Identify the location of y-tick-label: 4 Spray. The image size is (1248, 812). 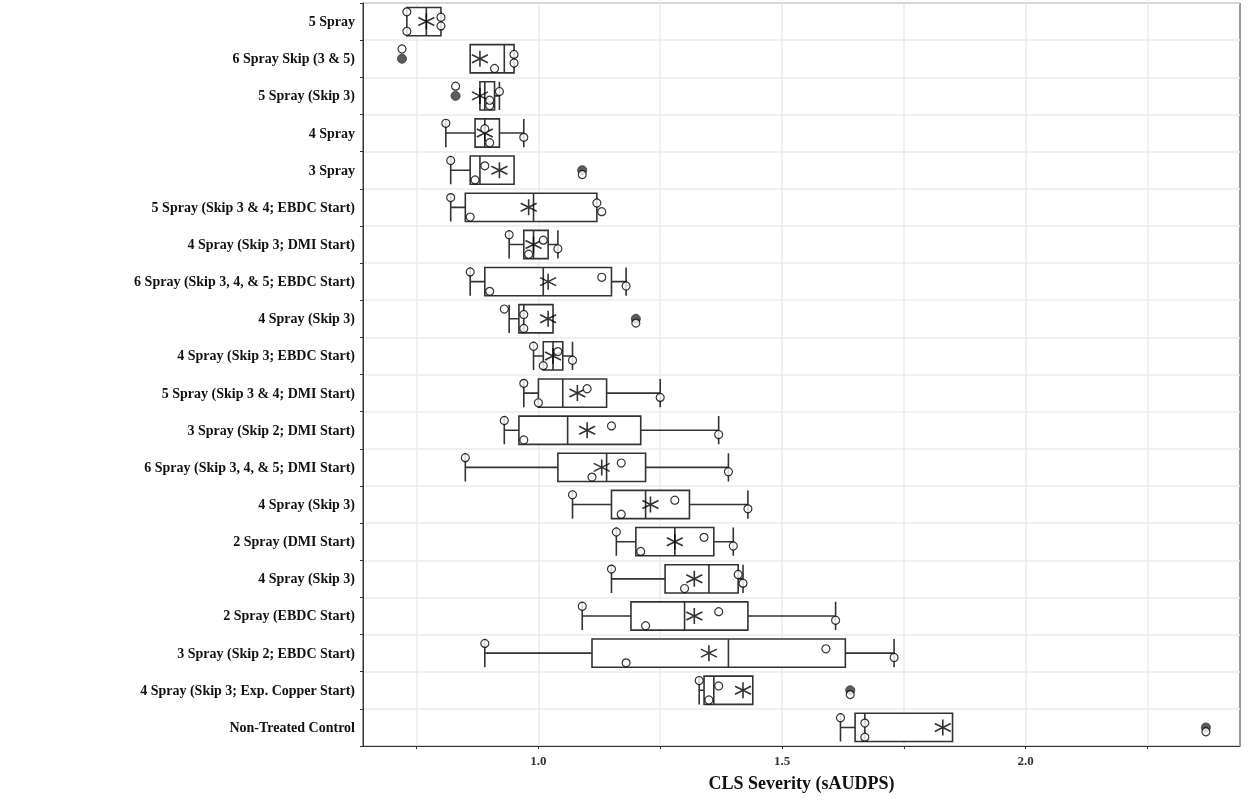
(331, 133).